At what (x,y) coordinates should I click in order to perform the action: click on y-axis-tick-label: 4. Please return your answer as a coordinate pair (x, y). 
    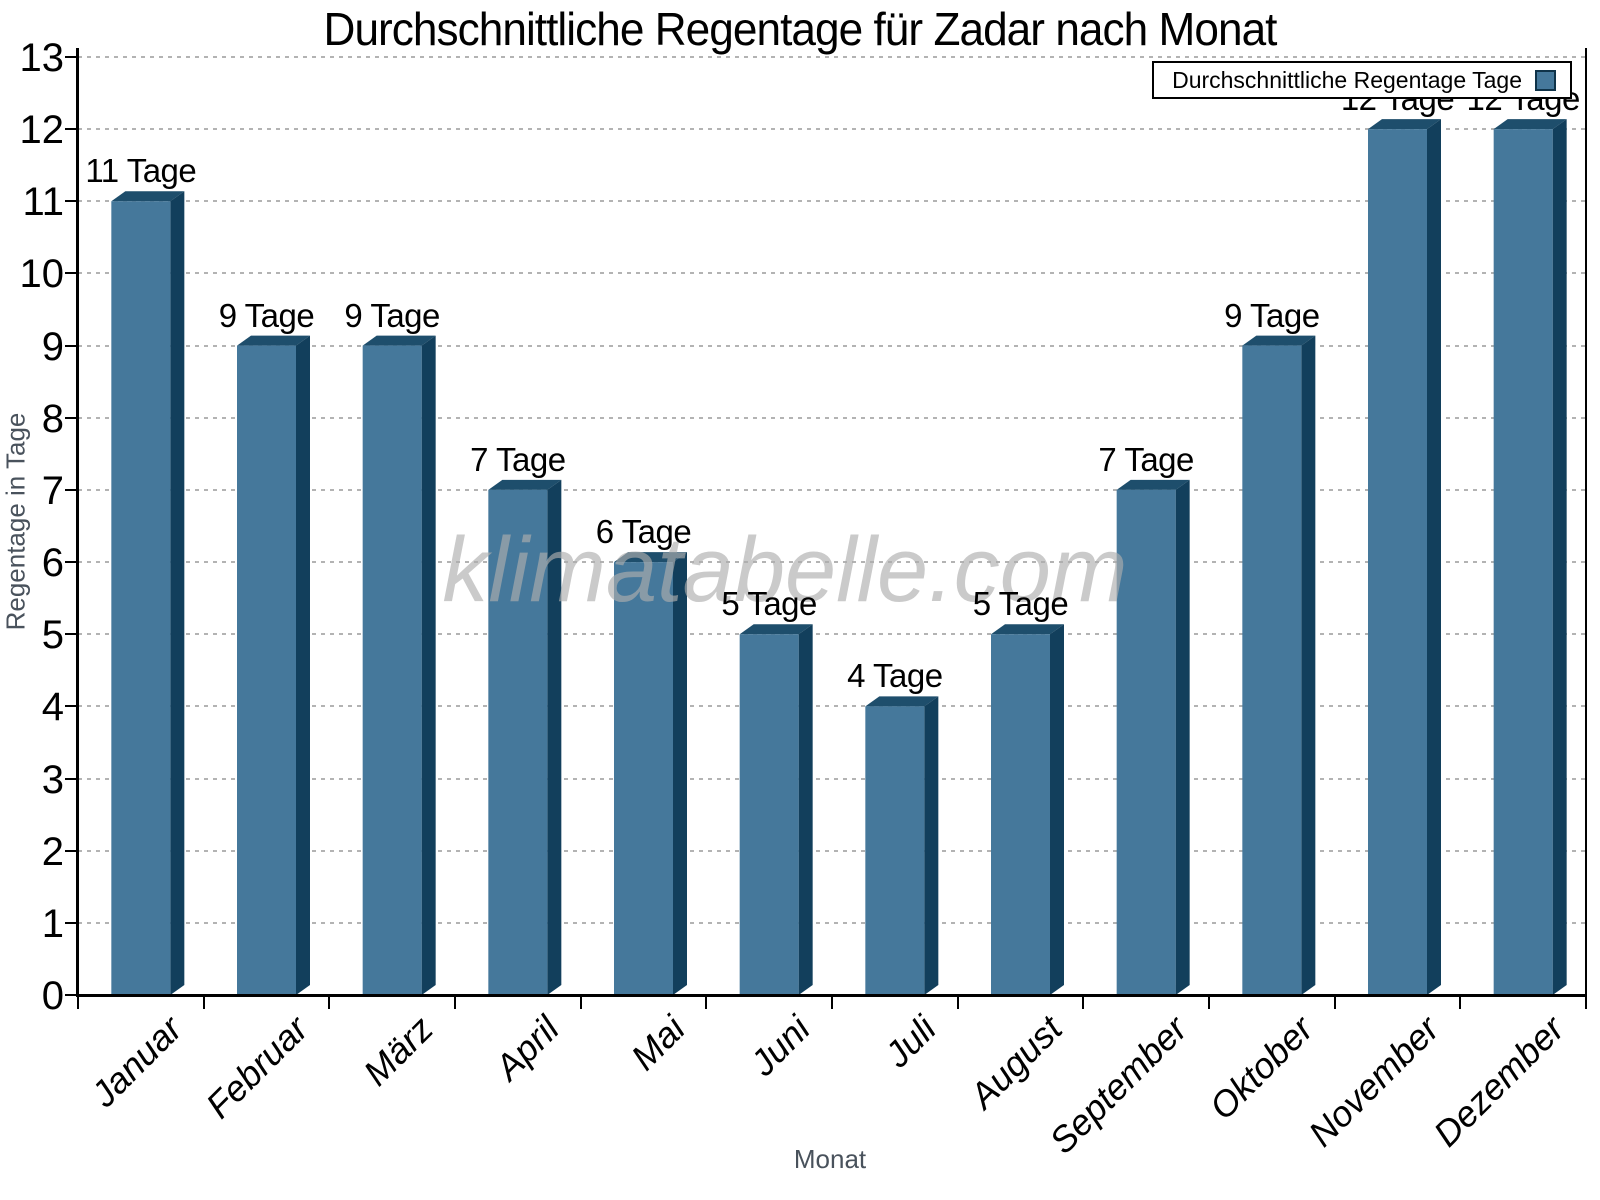
    Looking at the image, I should click on (52, 707).